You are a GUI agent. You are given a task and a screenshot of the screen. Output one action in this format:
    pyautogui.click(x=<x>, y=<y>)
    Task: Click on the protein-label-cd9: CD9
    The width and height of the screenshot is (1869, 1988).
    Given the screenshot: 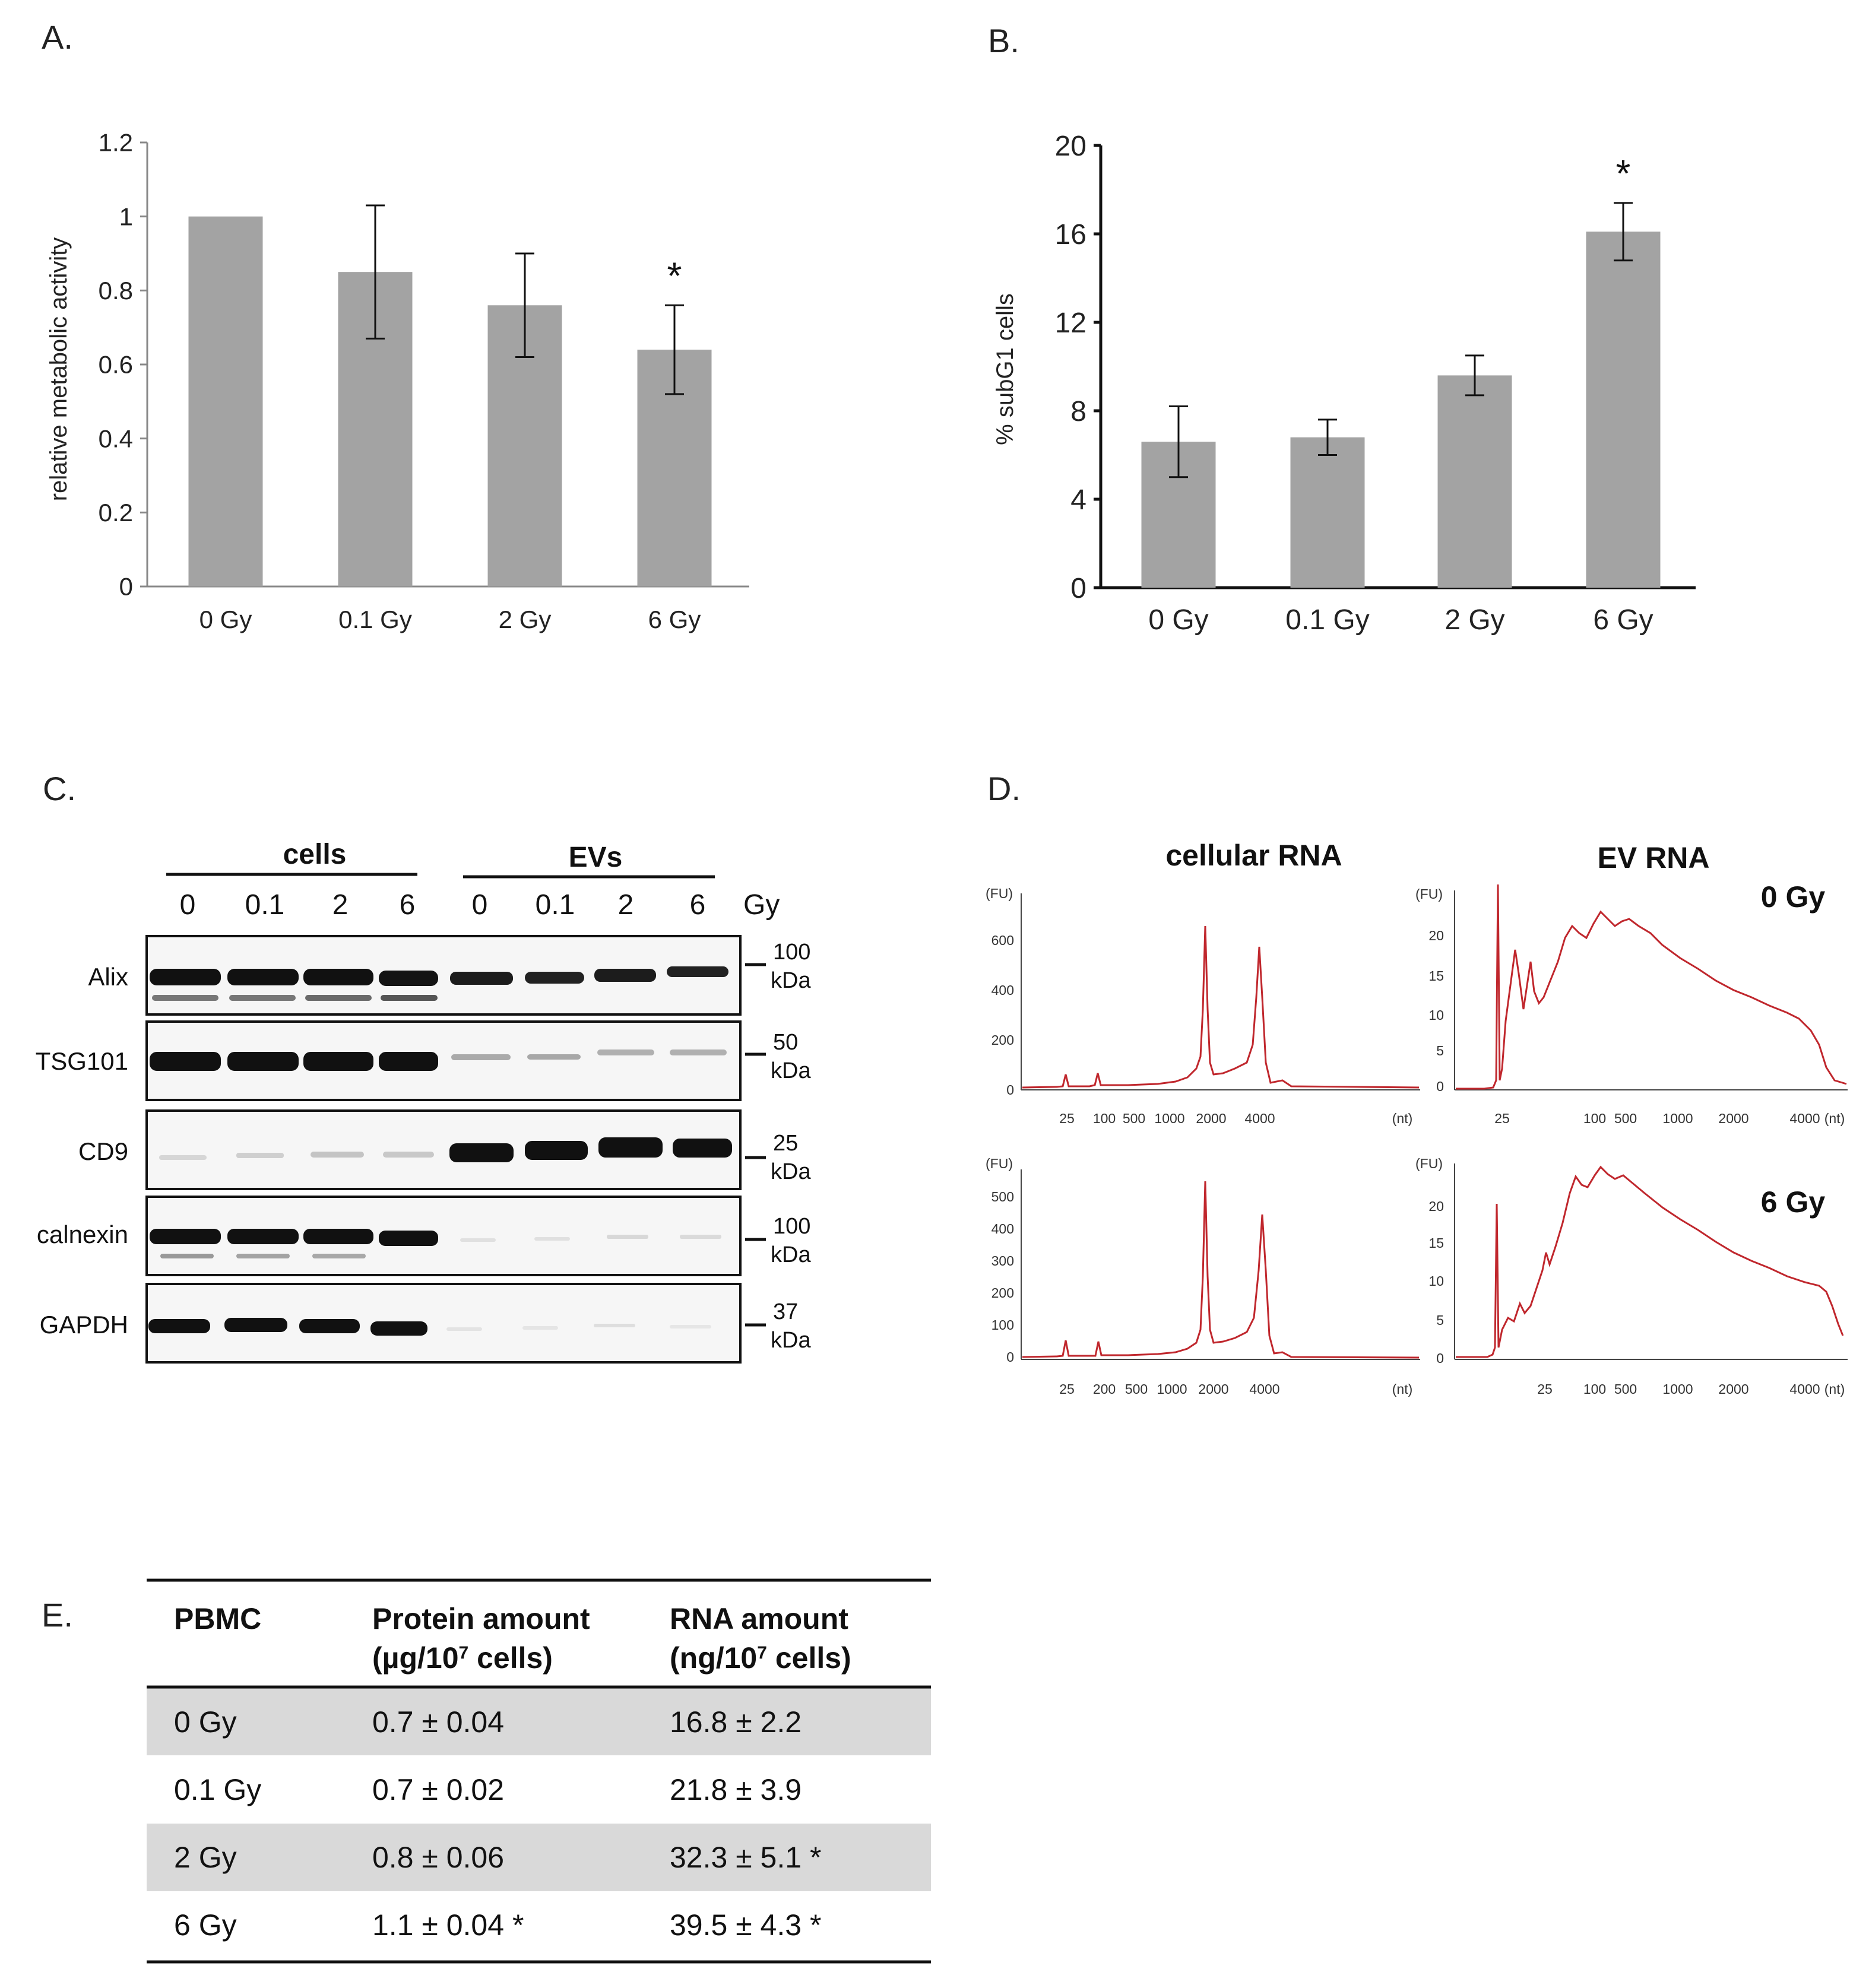 What is the action you would take?
    pyautogui.click(x=103, y=1151)
    